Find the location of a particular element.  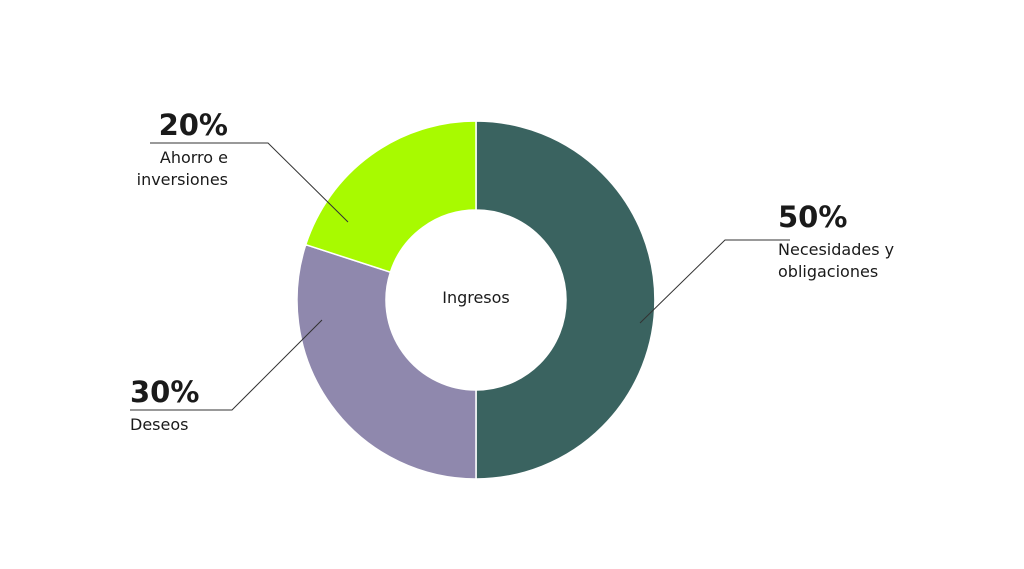

category-label: Necesidades y obligaciones is located at coordinates (836, 260).